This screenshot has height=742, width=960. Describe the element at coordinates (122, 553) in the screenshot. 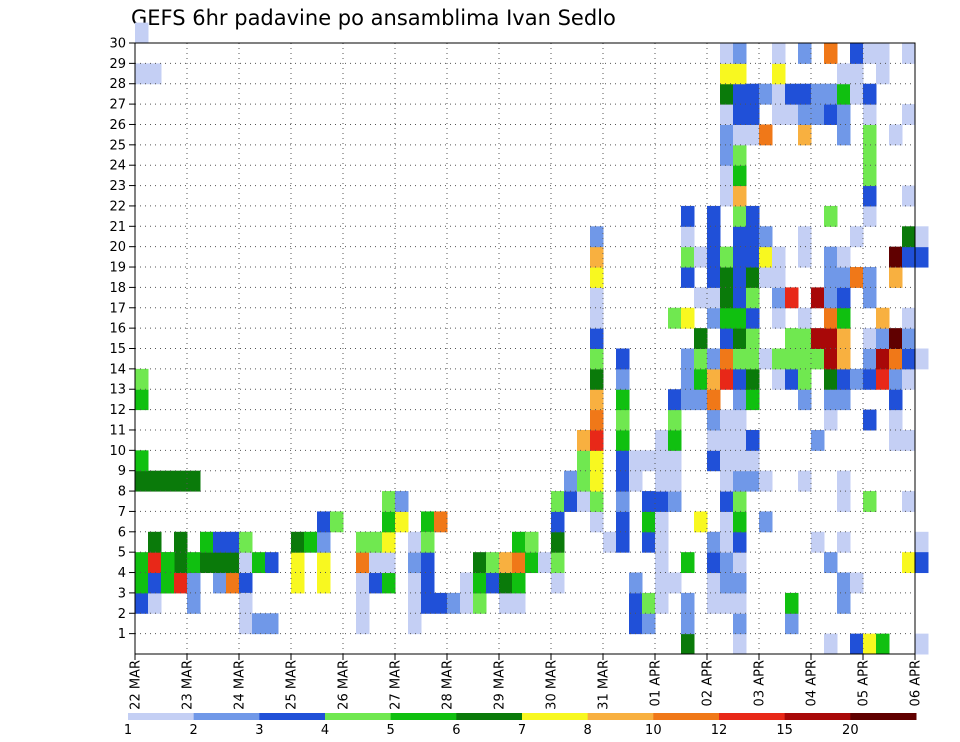

I see `y-tick-label: 5` at that location.